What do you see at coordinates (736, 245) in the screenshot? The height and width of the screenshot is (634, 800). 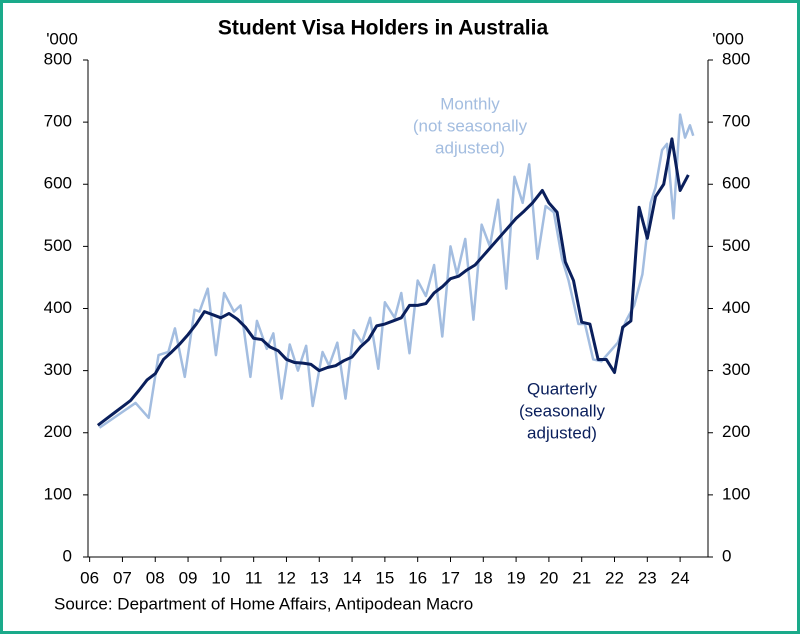 I see `y2-tick-label: 500` at bounding box center [736, 245].